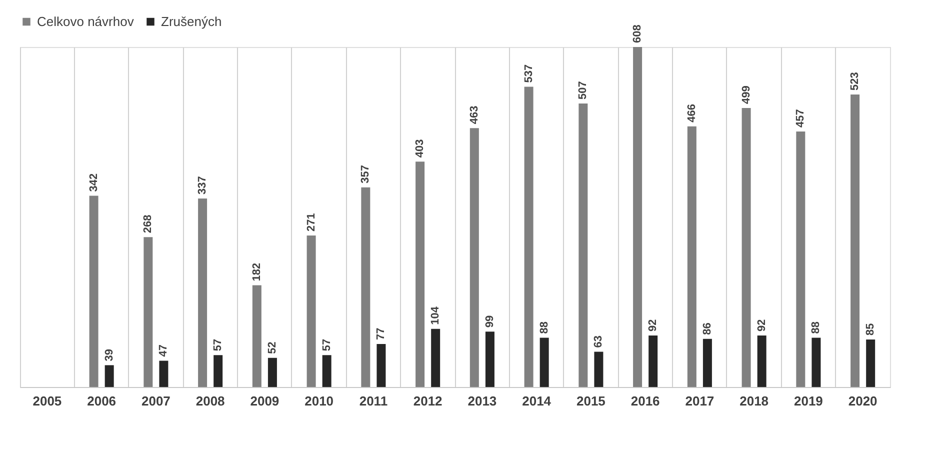 Image resolution: width=931 pixels, height=472 pixels. What do you see at coordinates (528, 73) in the screenshot?
I see `data-label: 537` at bounding box center [528, 73].